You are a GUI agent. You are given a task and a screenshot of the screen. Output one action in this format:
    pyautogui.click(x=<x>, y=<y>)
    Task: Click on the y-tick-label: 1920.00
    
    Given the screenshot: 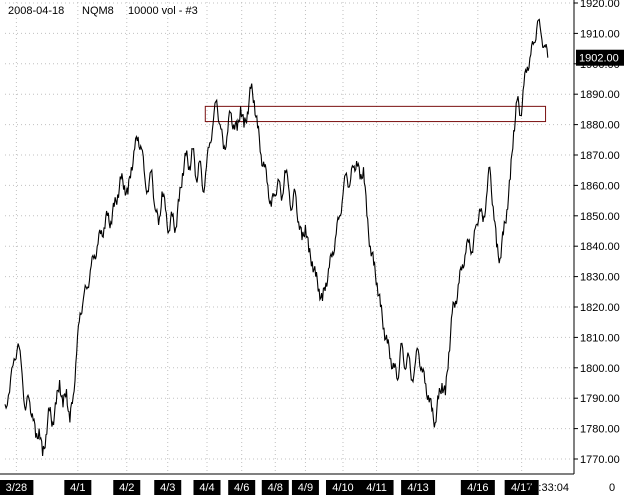 What is the action you would take?
    pyautogui.click(x=600, y=5)
    